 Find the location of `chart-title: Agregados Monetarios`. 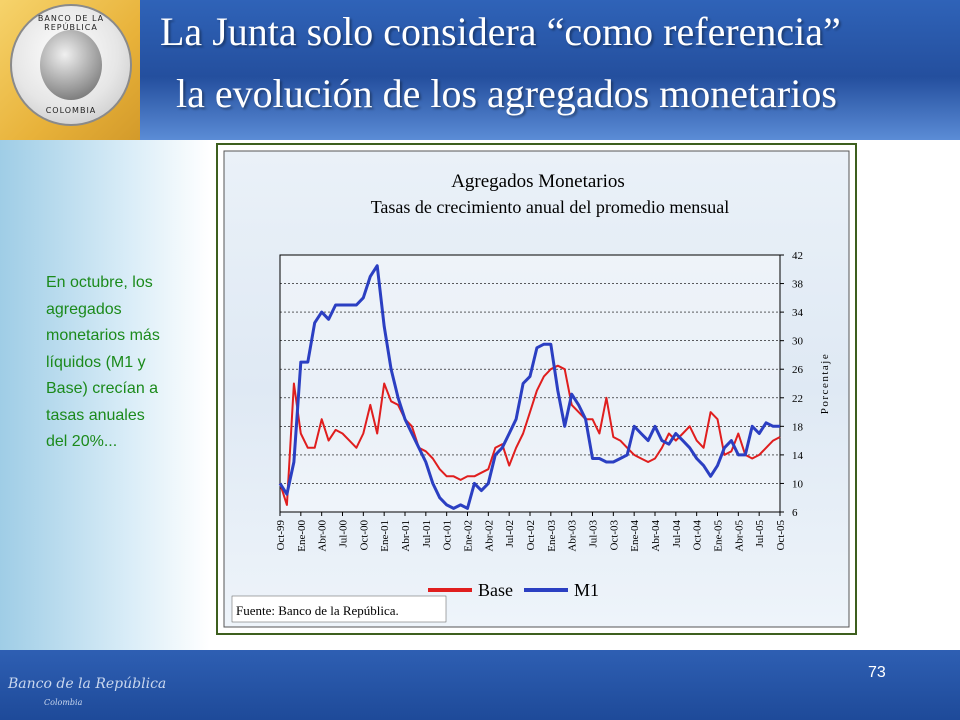

chart-title: Agregados Monetarios is located at coordinates (538, 181).